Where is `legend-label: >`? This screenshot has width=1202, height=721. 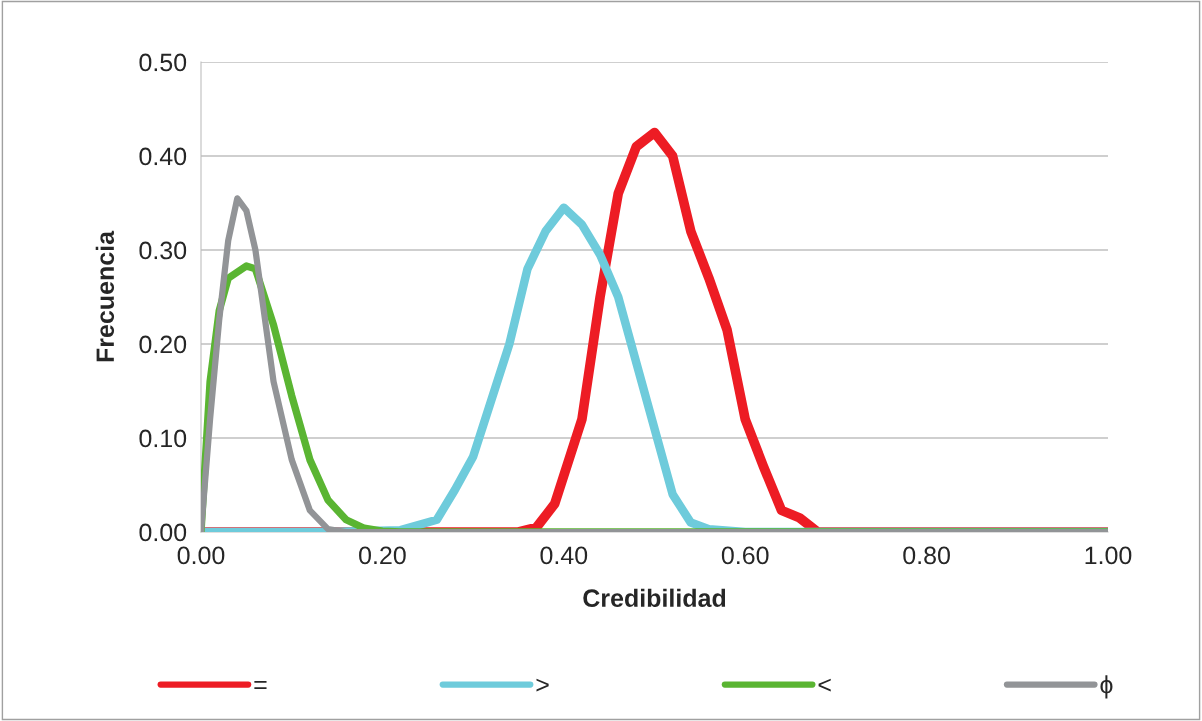
legend-label: > is located at coordinates (542, 685).